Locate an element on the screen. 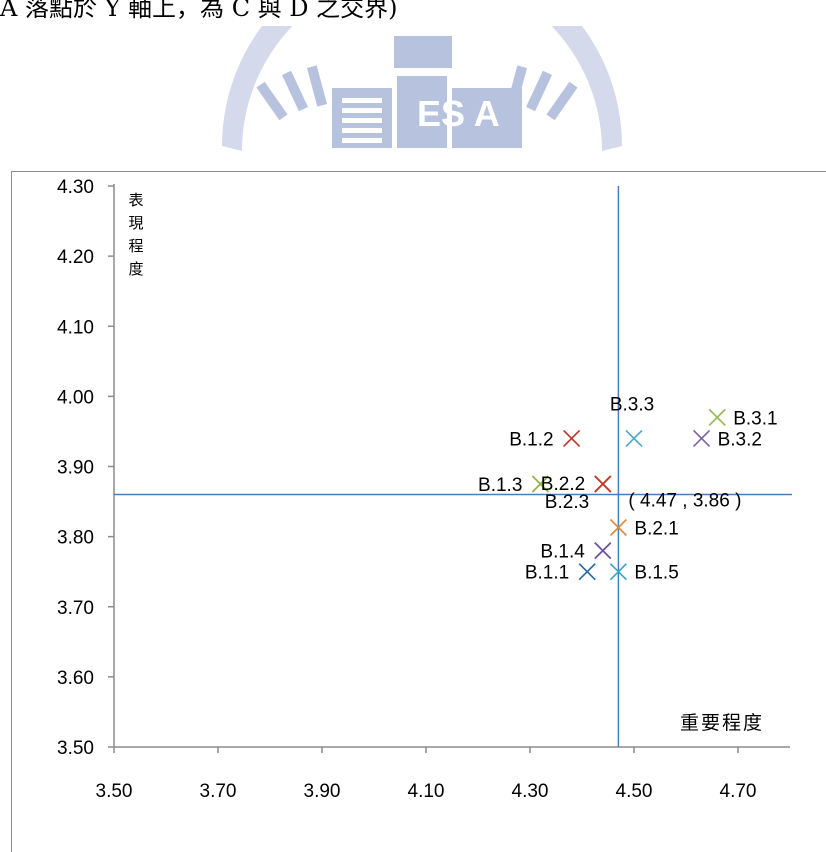 This screenshot has height=852, width=826. x-tick-label: 4.30 is located at coordinates (530, 791).